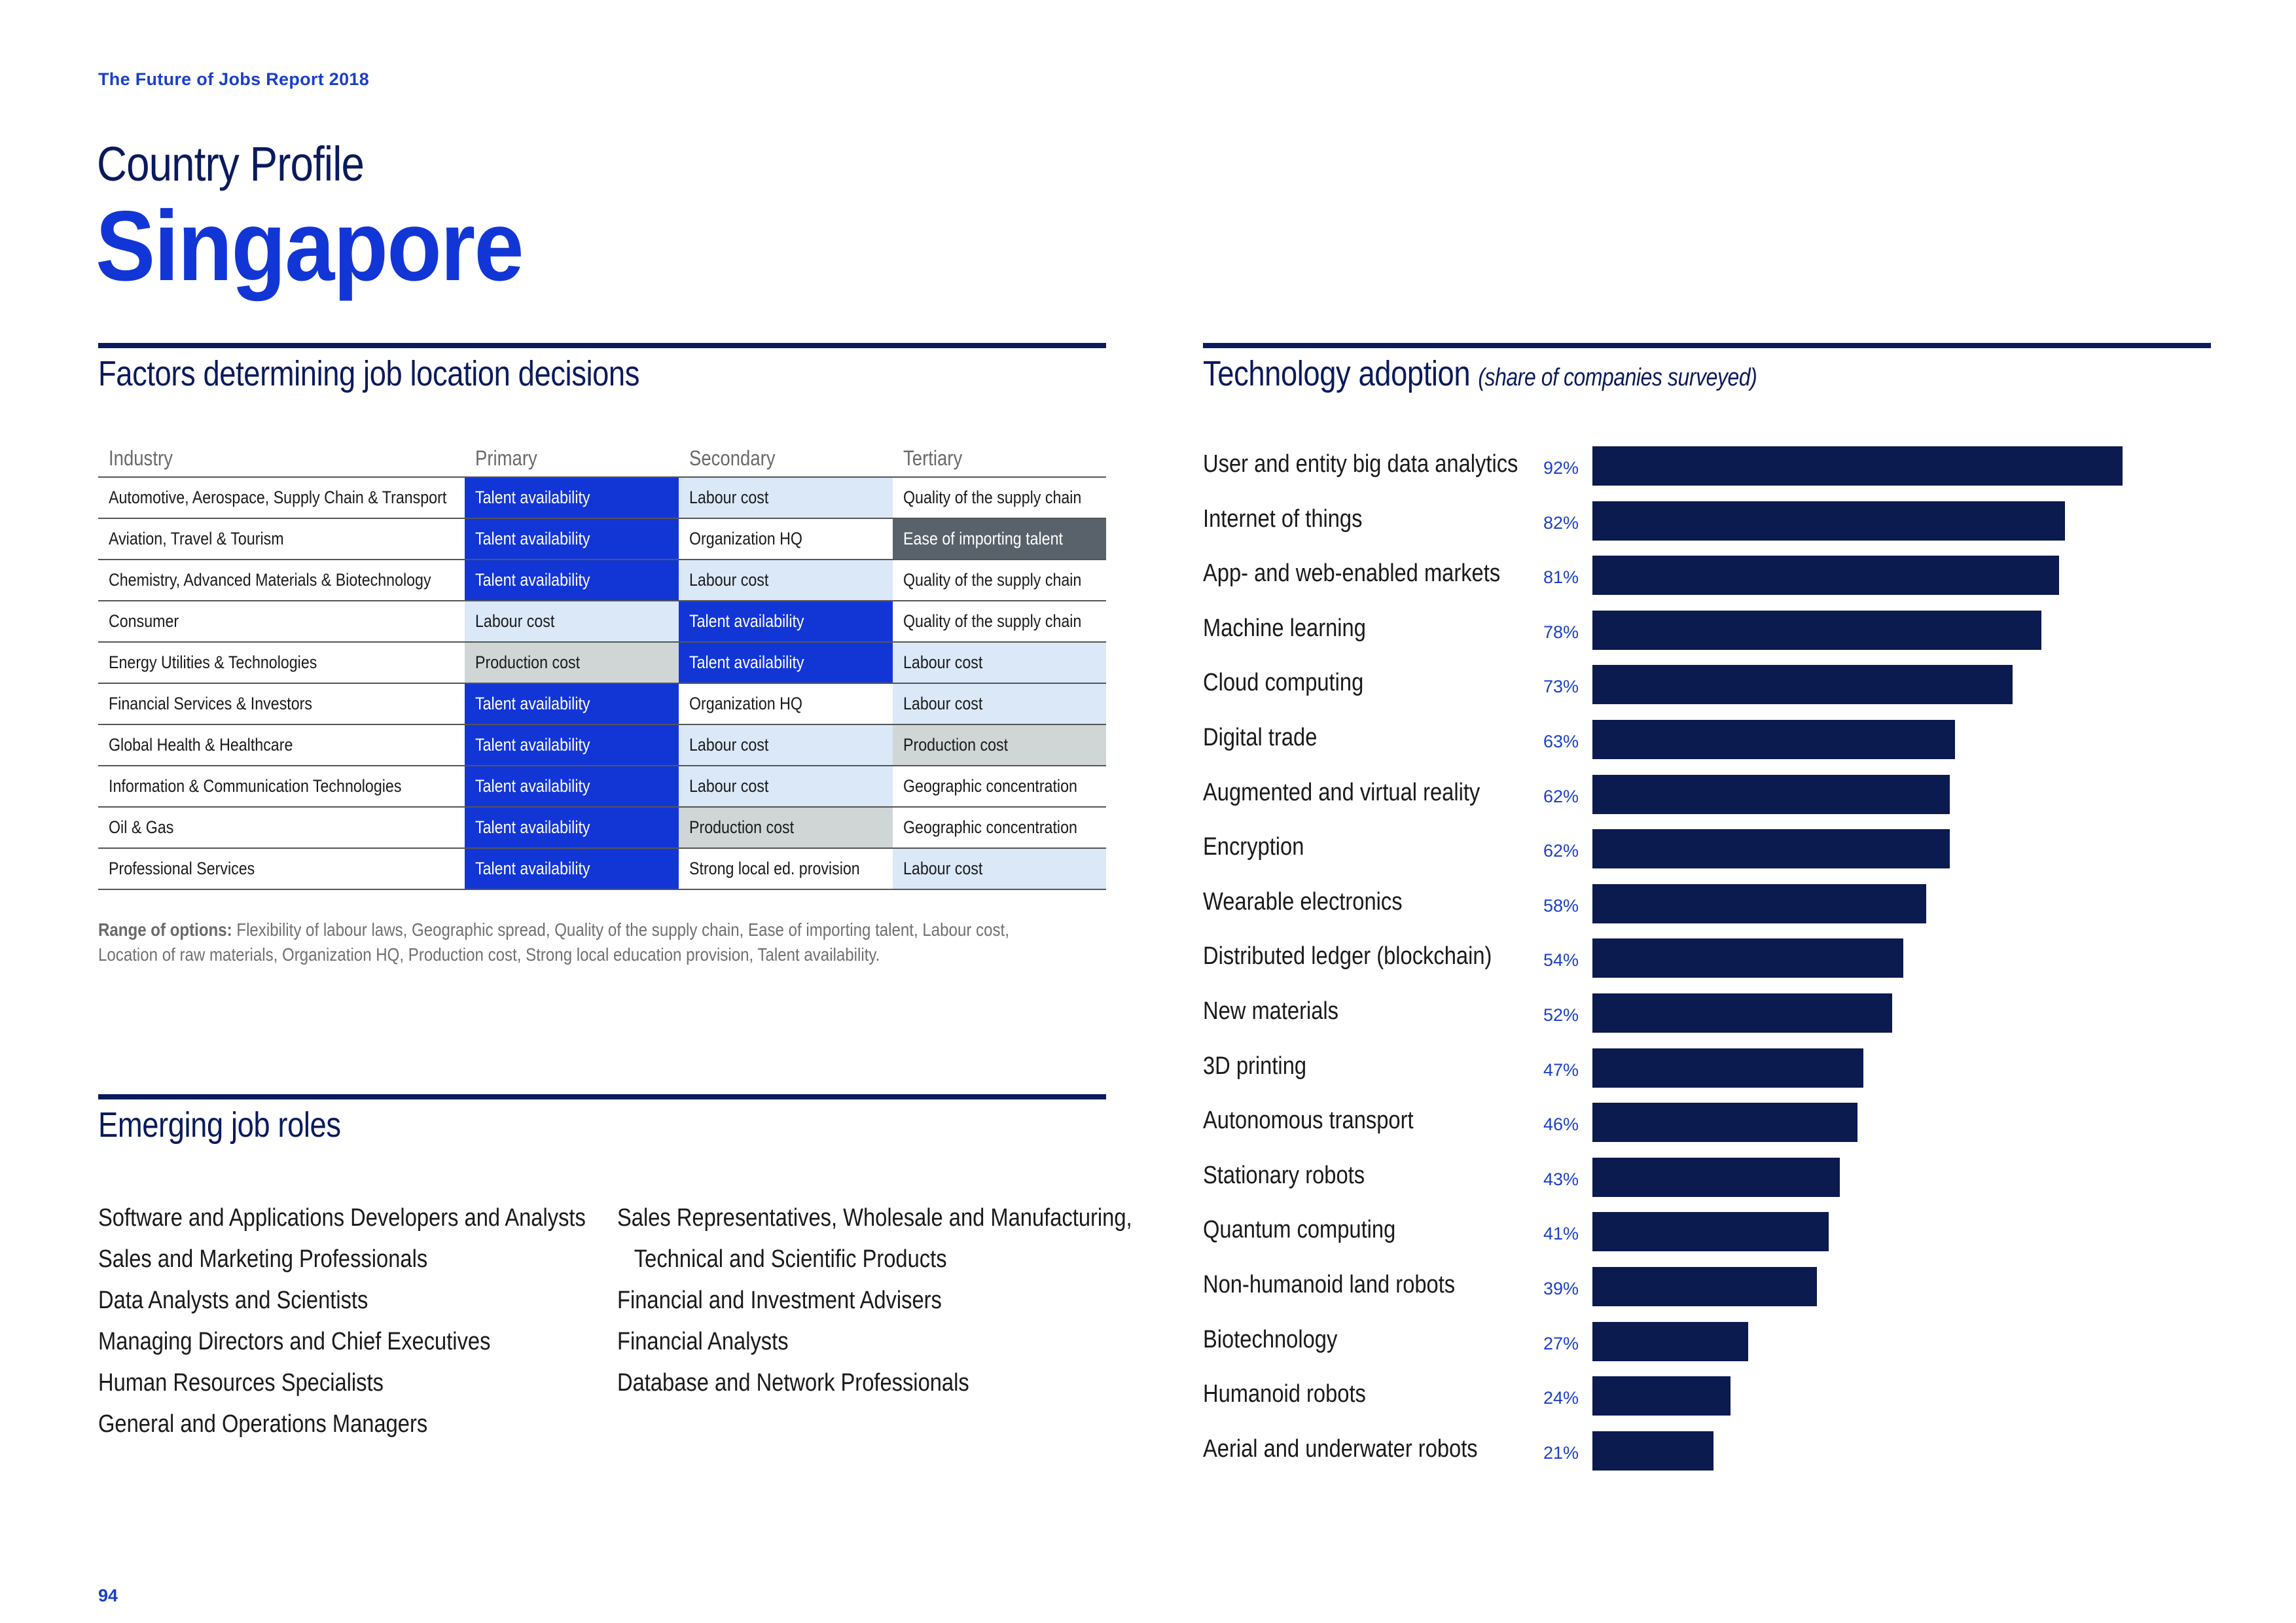  What do you see at coordinates (786, 869) in the screenshot?
I see `secondary-factor-cell: Strong local ed. provision` at bounding box center [786, 869].